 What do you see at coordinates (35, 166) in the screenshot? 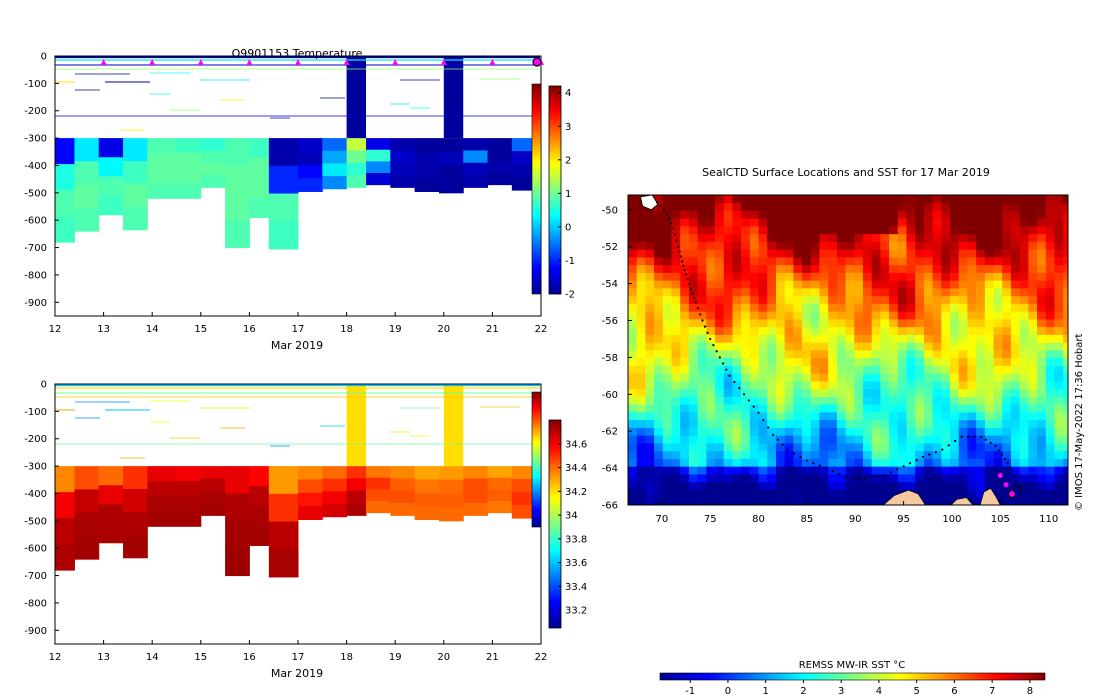
I see `y-tick-label: -400` at bounding box center [35, 166].